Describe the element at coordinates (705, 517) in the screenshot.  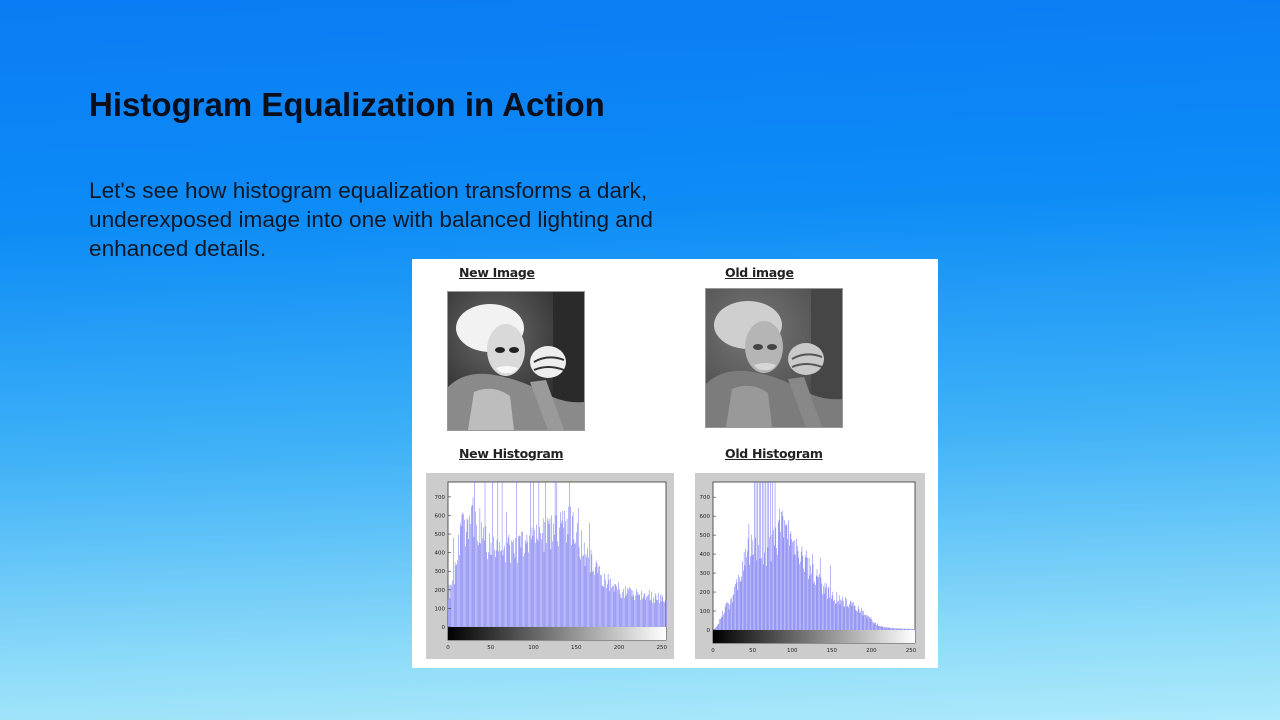
I see `y-tick-label: 600` at that location.